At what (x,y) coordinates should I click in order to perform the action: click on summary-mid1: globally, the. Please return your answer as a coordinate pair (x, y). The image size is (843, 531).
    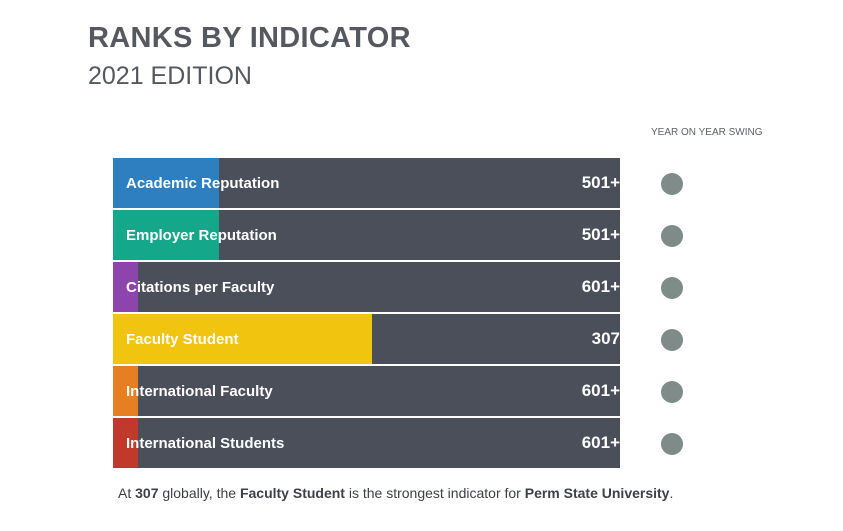
    Looking at the image, I should click on (199, 493).